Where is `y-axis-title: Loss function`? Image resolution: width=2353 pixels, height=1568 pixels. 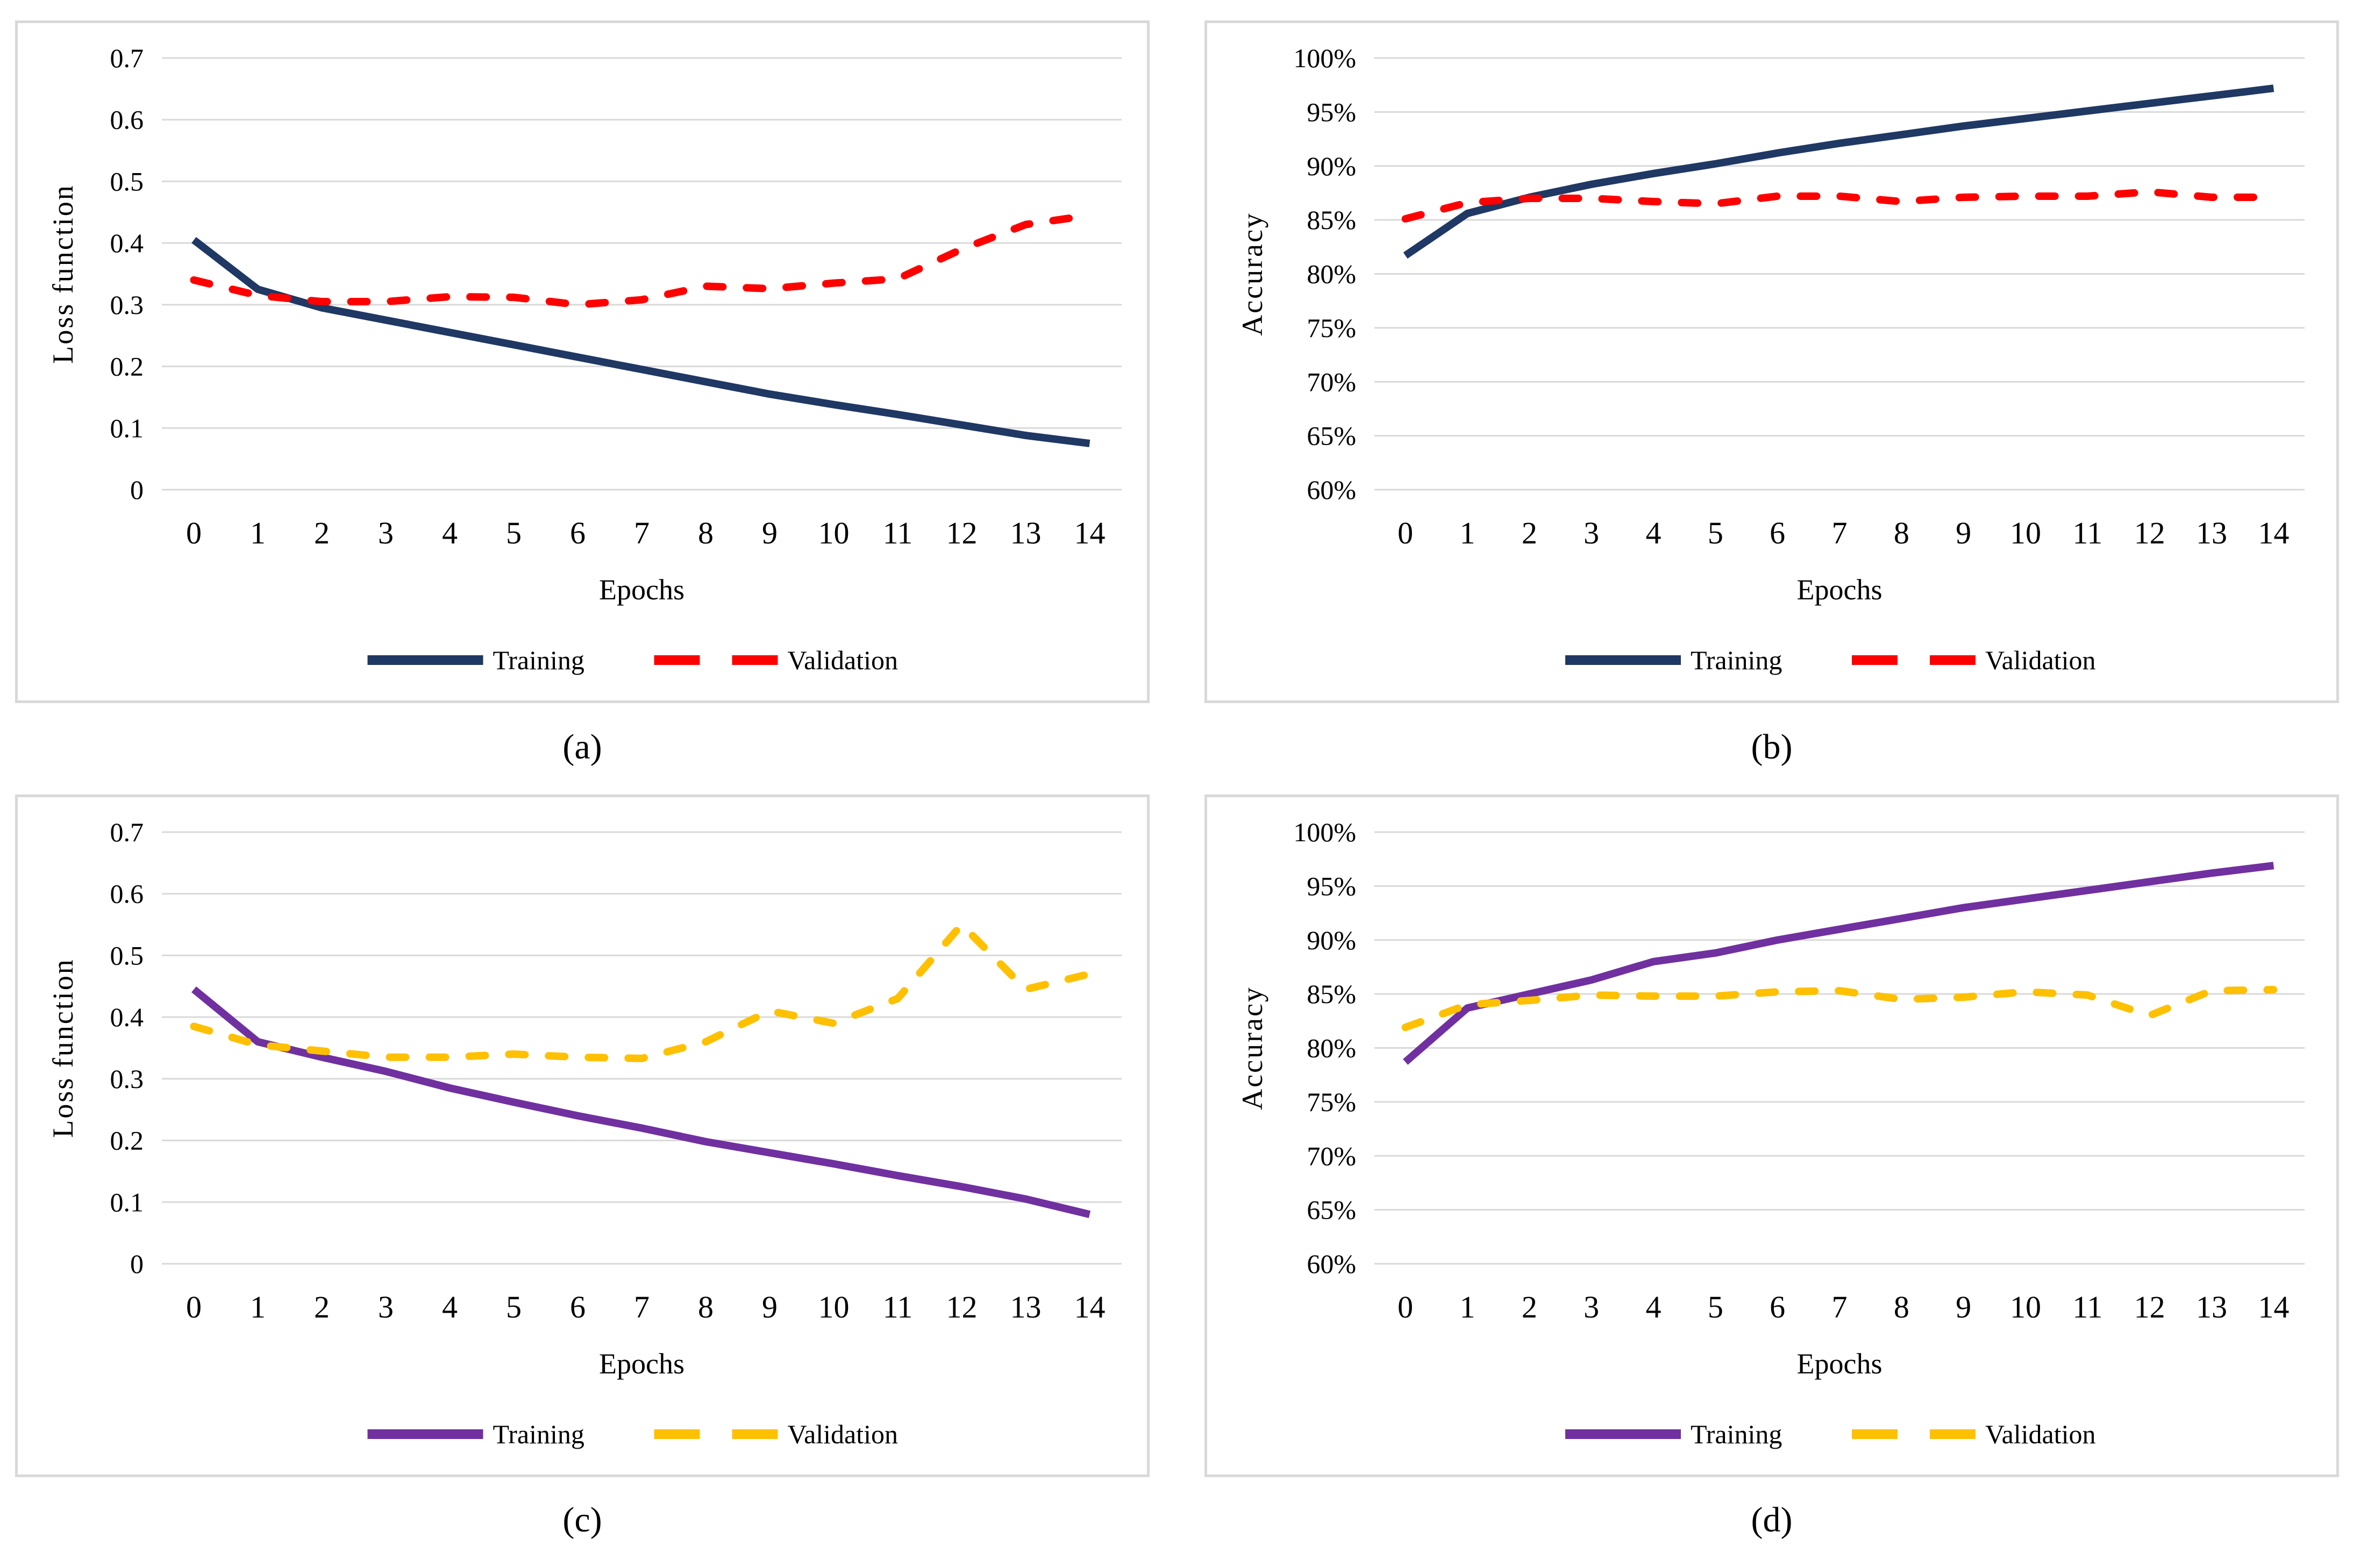
y-axis-title: Loss function is located at coordinates (63, 273).